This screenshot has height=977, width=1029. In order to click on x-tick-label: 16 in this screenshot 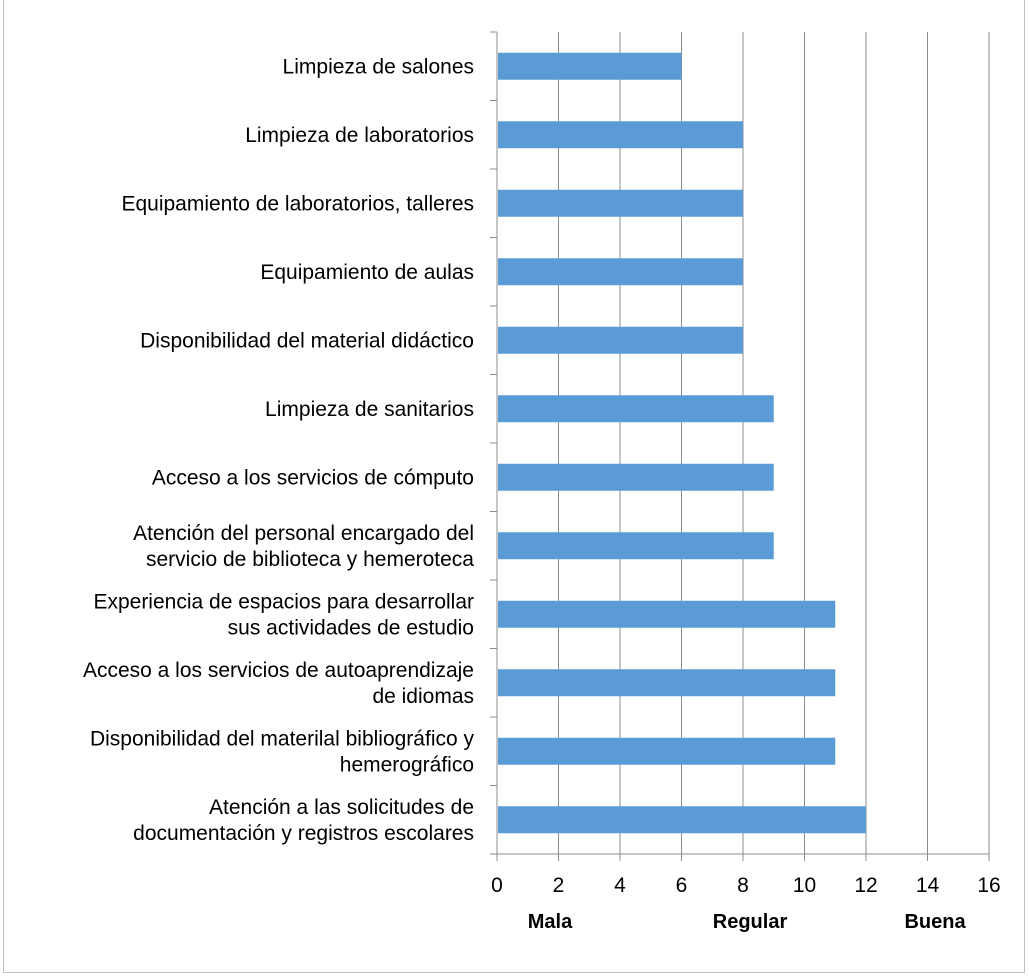, I will do `click(988, 885)`.